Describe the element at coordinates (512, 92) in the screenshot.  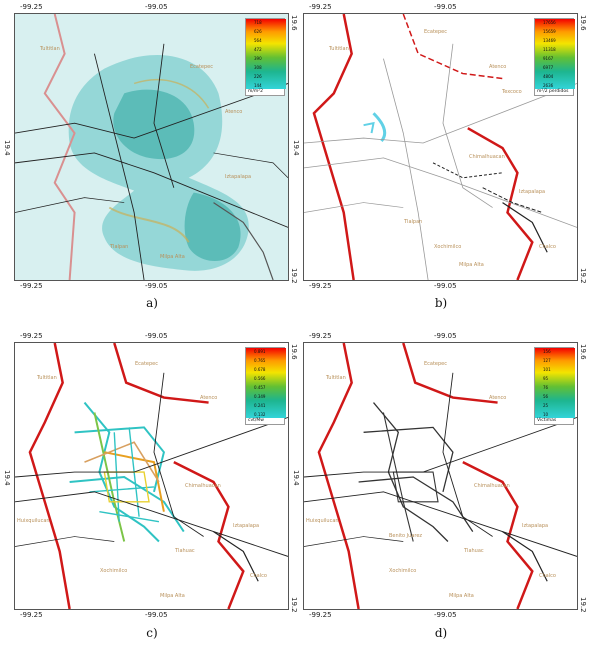
I see `place-label: Texcoco` at that location.